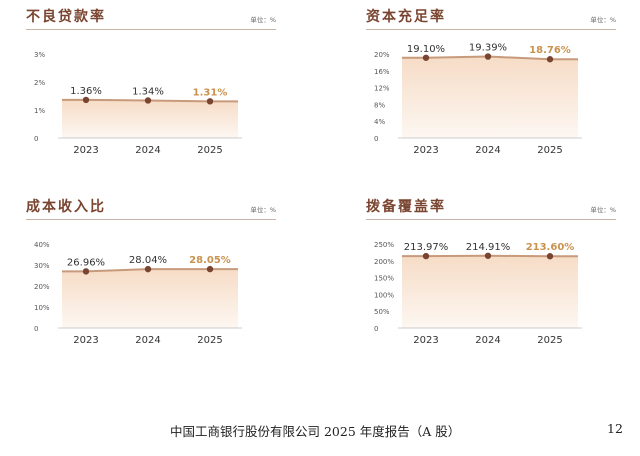 The width and height of the screenshot is (640, 456). Describe the element at coordinates (615, 428) in the screenshot. I see `page-number: 12` at that location.